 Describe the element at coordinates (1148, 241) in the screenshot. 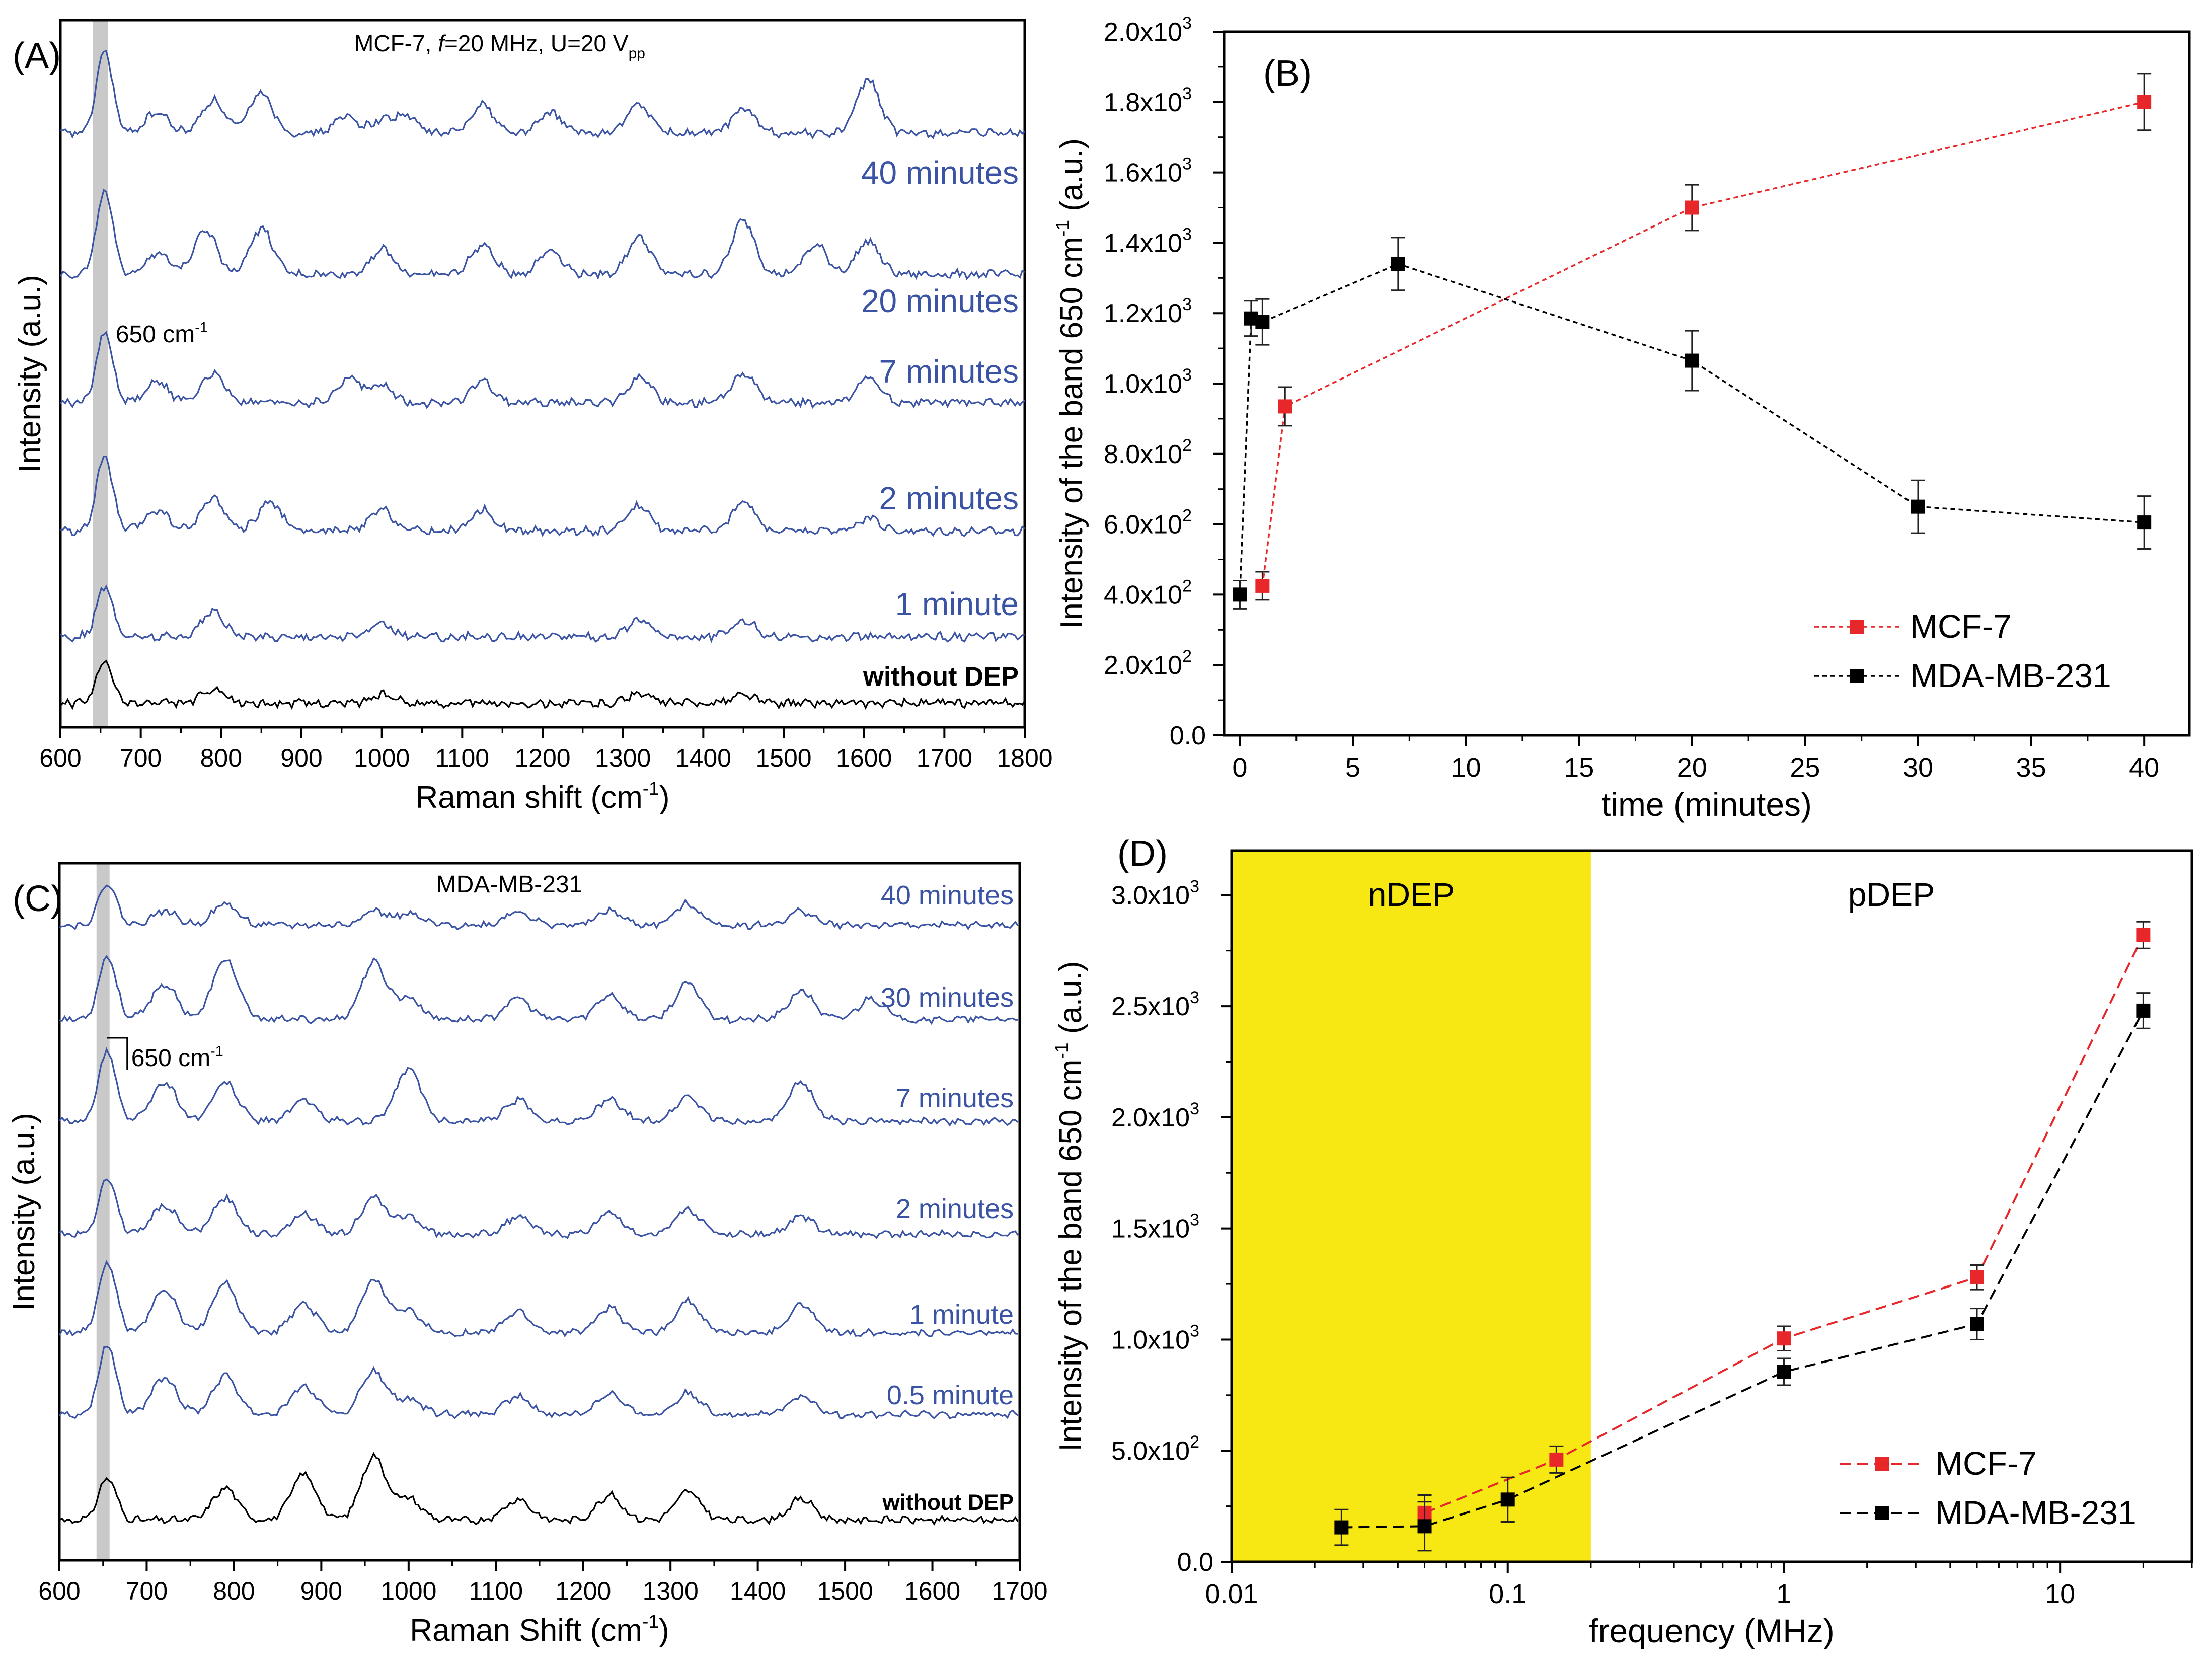

I see `y-tick-label: 1.4x10³` at that location.